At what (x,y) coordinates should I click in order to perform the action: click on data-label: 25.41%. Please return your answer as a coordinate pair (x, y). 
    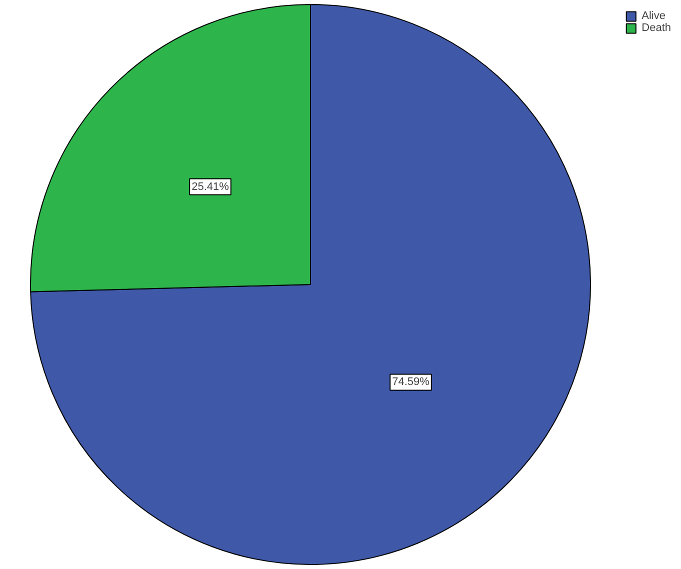
    Looking at the image, I should click on (211, 186).